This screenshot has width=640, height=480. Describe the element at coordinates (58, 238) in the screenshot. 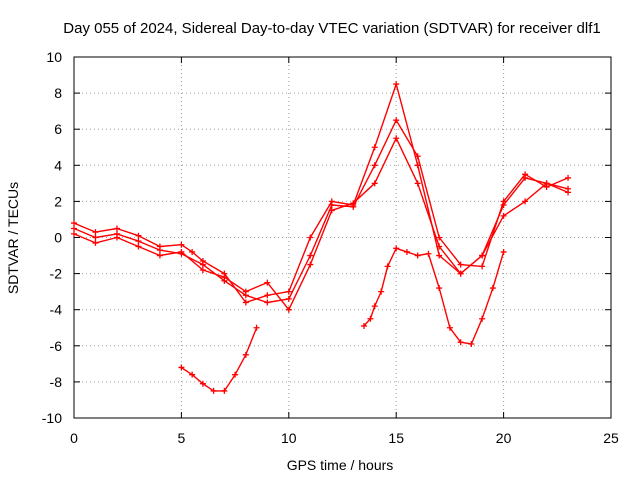

I see `y-tick-label: 0` at that location.